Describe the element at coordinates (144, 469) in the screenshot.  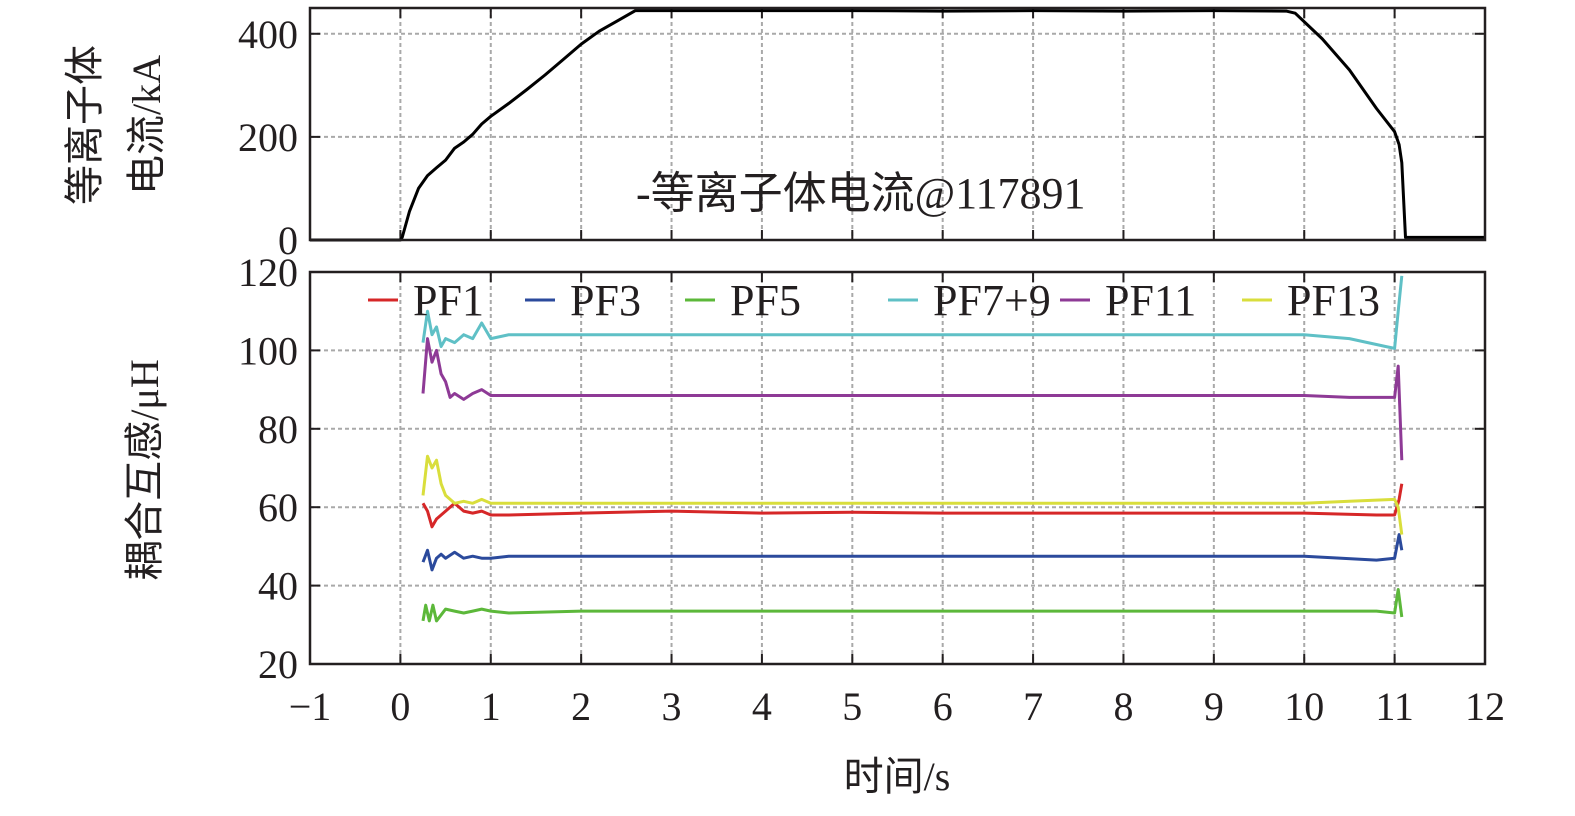
I see `bottom-ylabel: 耦合互感/μH` at that location.